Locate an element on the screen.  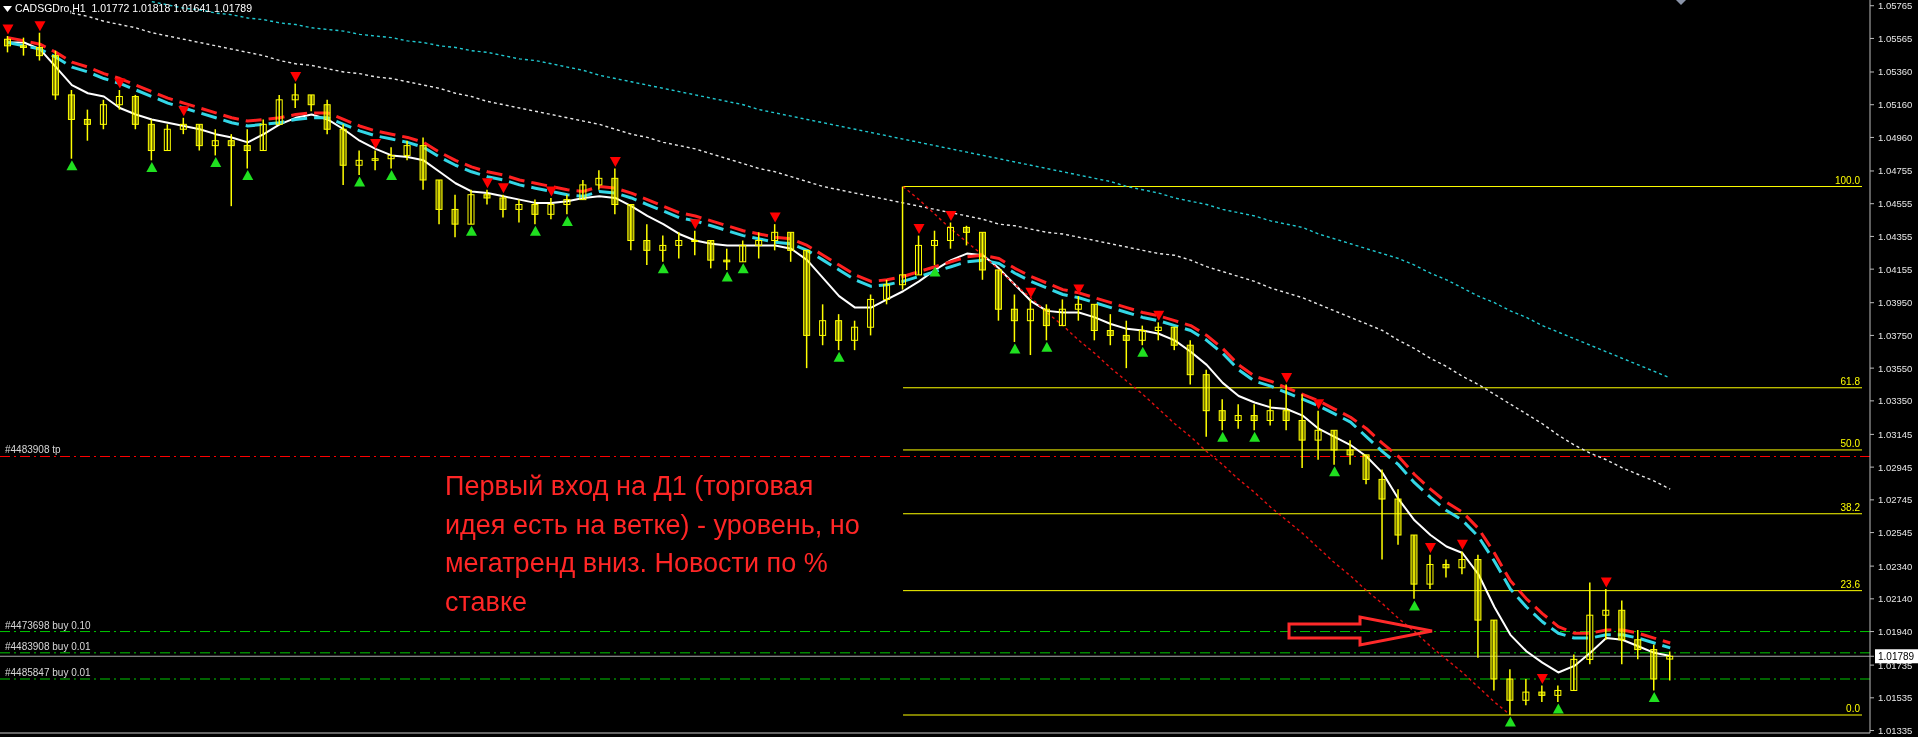
y-tick-label: 1.02140 is located at coordinates (1895, 599).